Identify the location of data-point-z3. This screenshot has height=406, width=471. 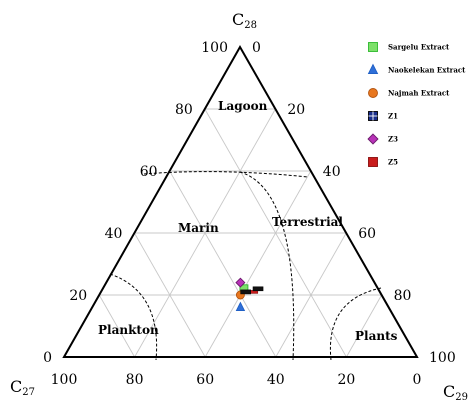
(240, 282).